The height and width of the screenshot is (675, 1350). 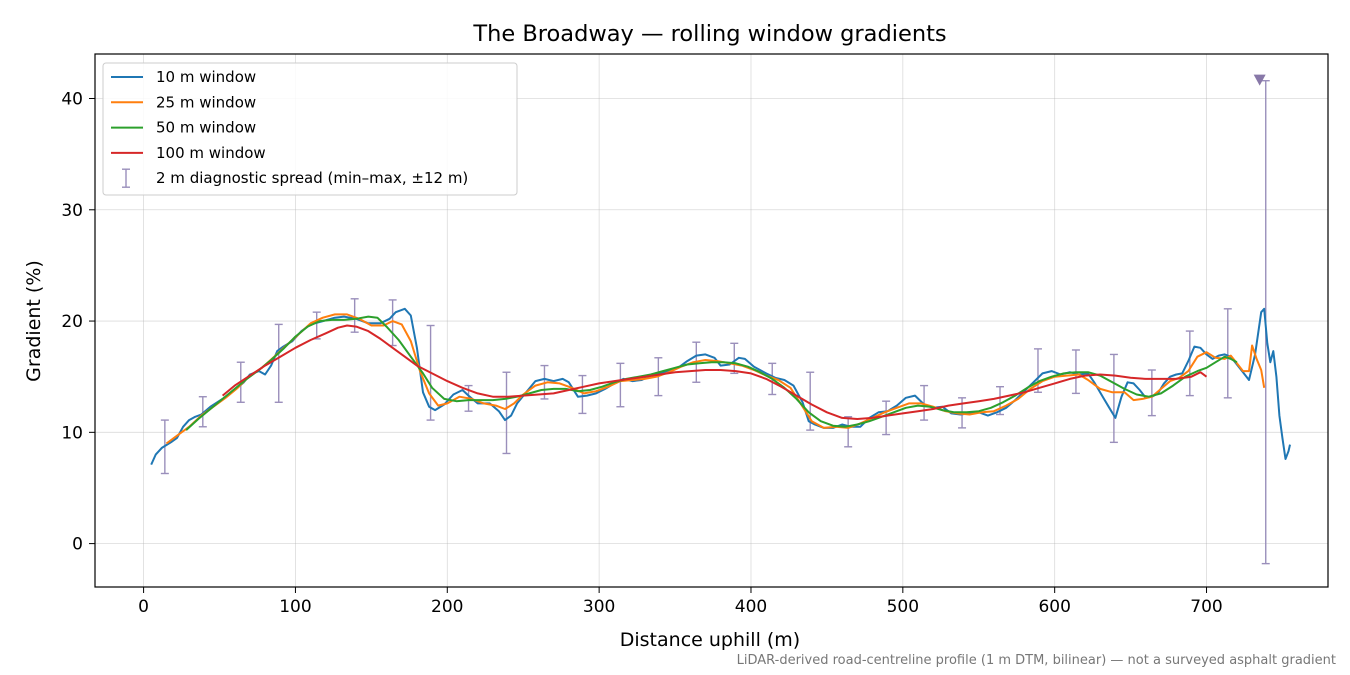 I want to click on x-axis-label: Distance uphill (m), so click(x=710, y=640).